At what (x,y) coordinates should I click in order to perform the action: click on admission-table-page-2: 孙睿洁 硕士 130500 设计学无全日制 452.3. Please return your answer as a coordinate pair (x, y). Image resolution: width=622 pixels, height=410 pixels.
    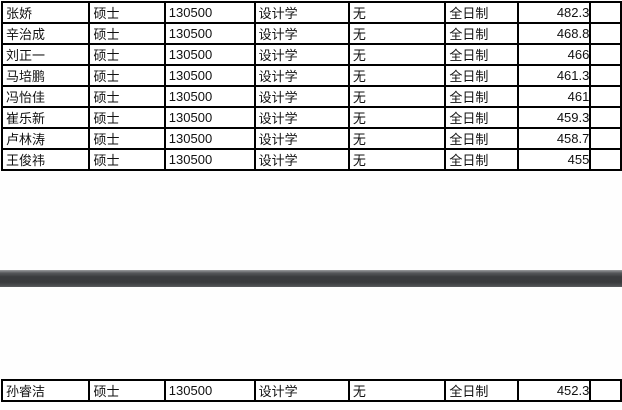
    Looking at the image, I should click on (311, 390).